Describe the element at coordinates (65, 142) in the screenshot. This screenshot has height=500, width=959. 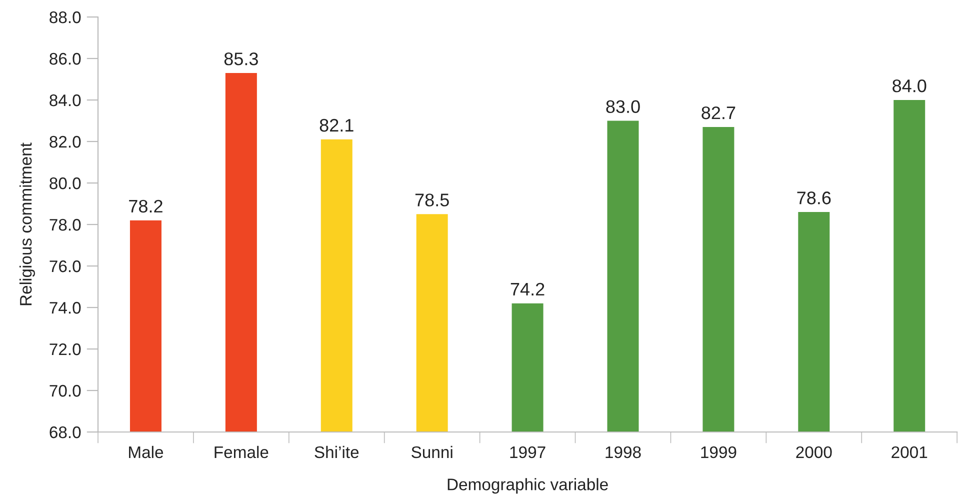
I see `y-tick-label: 82.0` at that location.